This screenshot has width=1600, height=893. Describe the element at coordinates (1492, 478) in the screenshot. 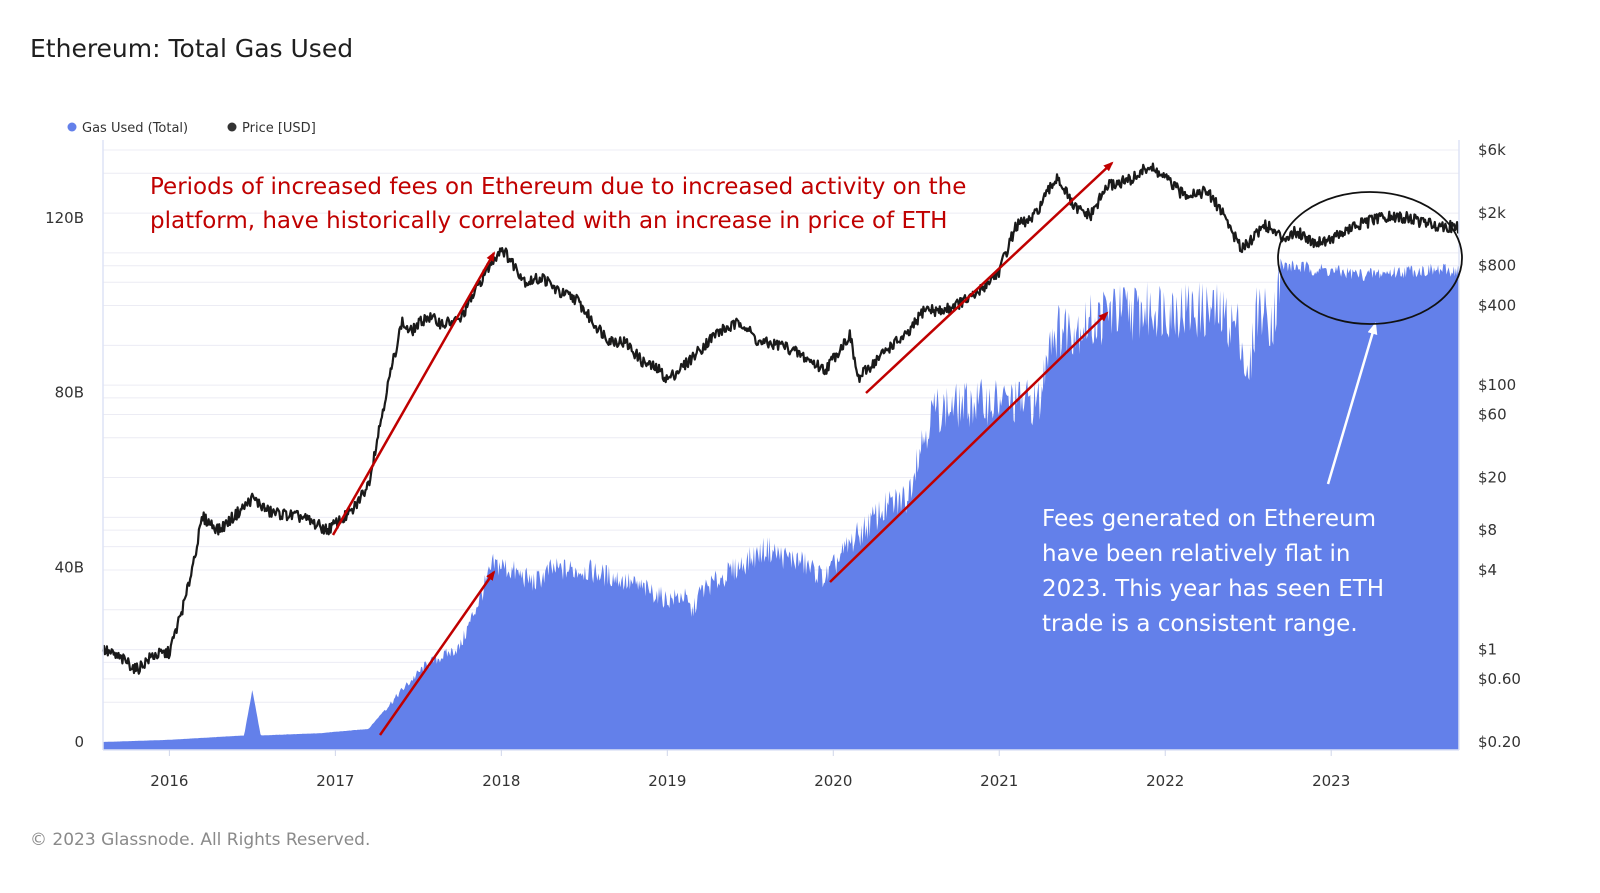

I see `right-tick-label: $20` at that location.